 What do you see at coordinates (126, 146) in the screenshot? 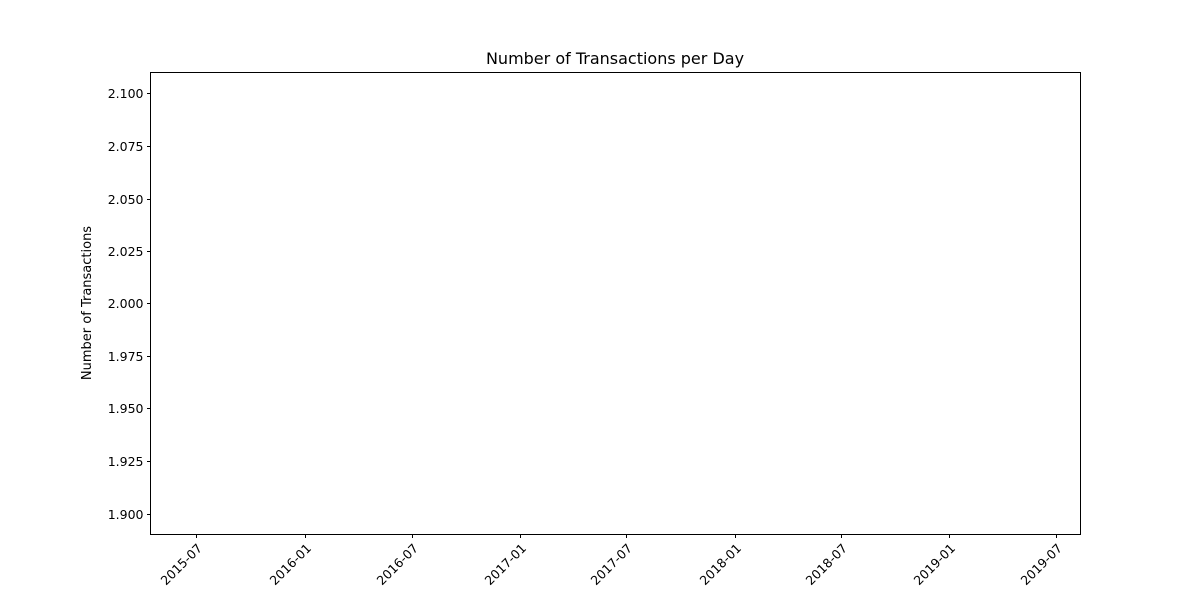
I see `y-tick-label: 2.075` at bounding box center [126, 146].